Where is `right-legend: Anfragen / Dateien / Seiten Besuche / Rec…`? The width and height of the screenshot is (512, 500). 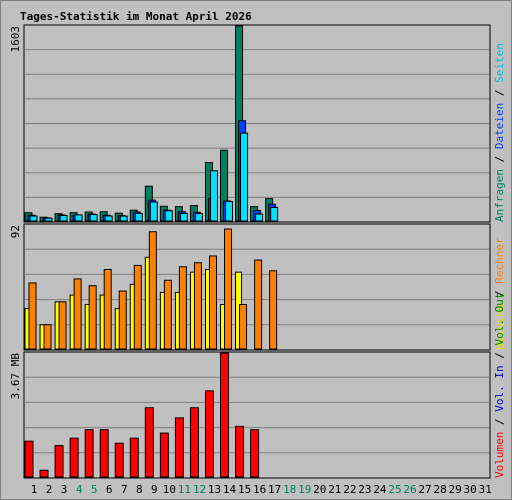
right-legend: Anfragen / Dateien / Seiten Besuche / Rec… is located at coordinates (499, 260).